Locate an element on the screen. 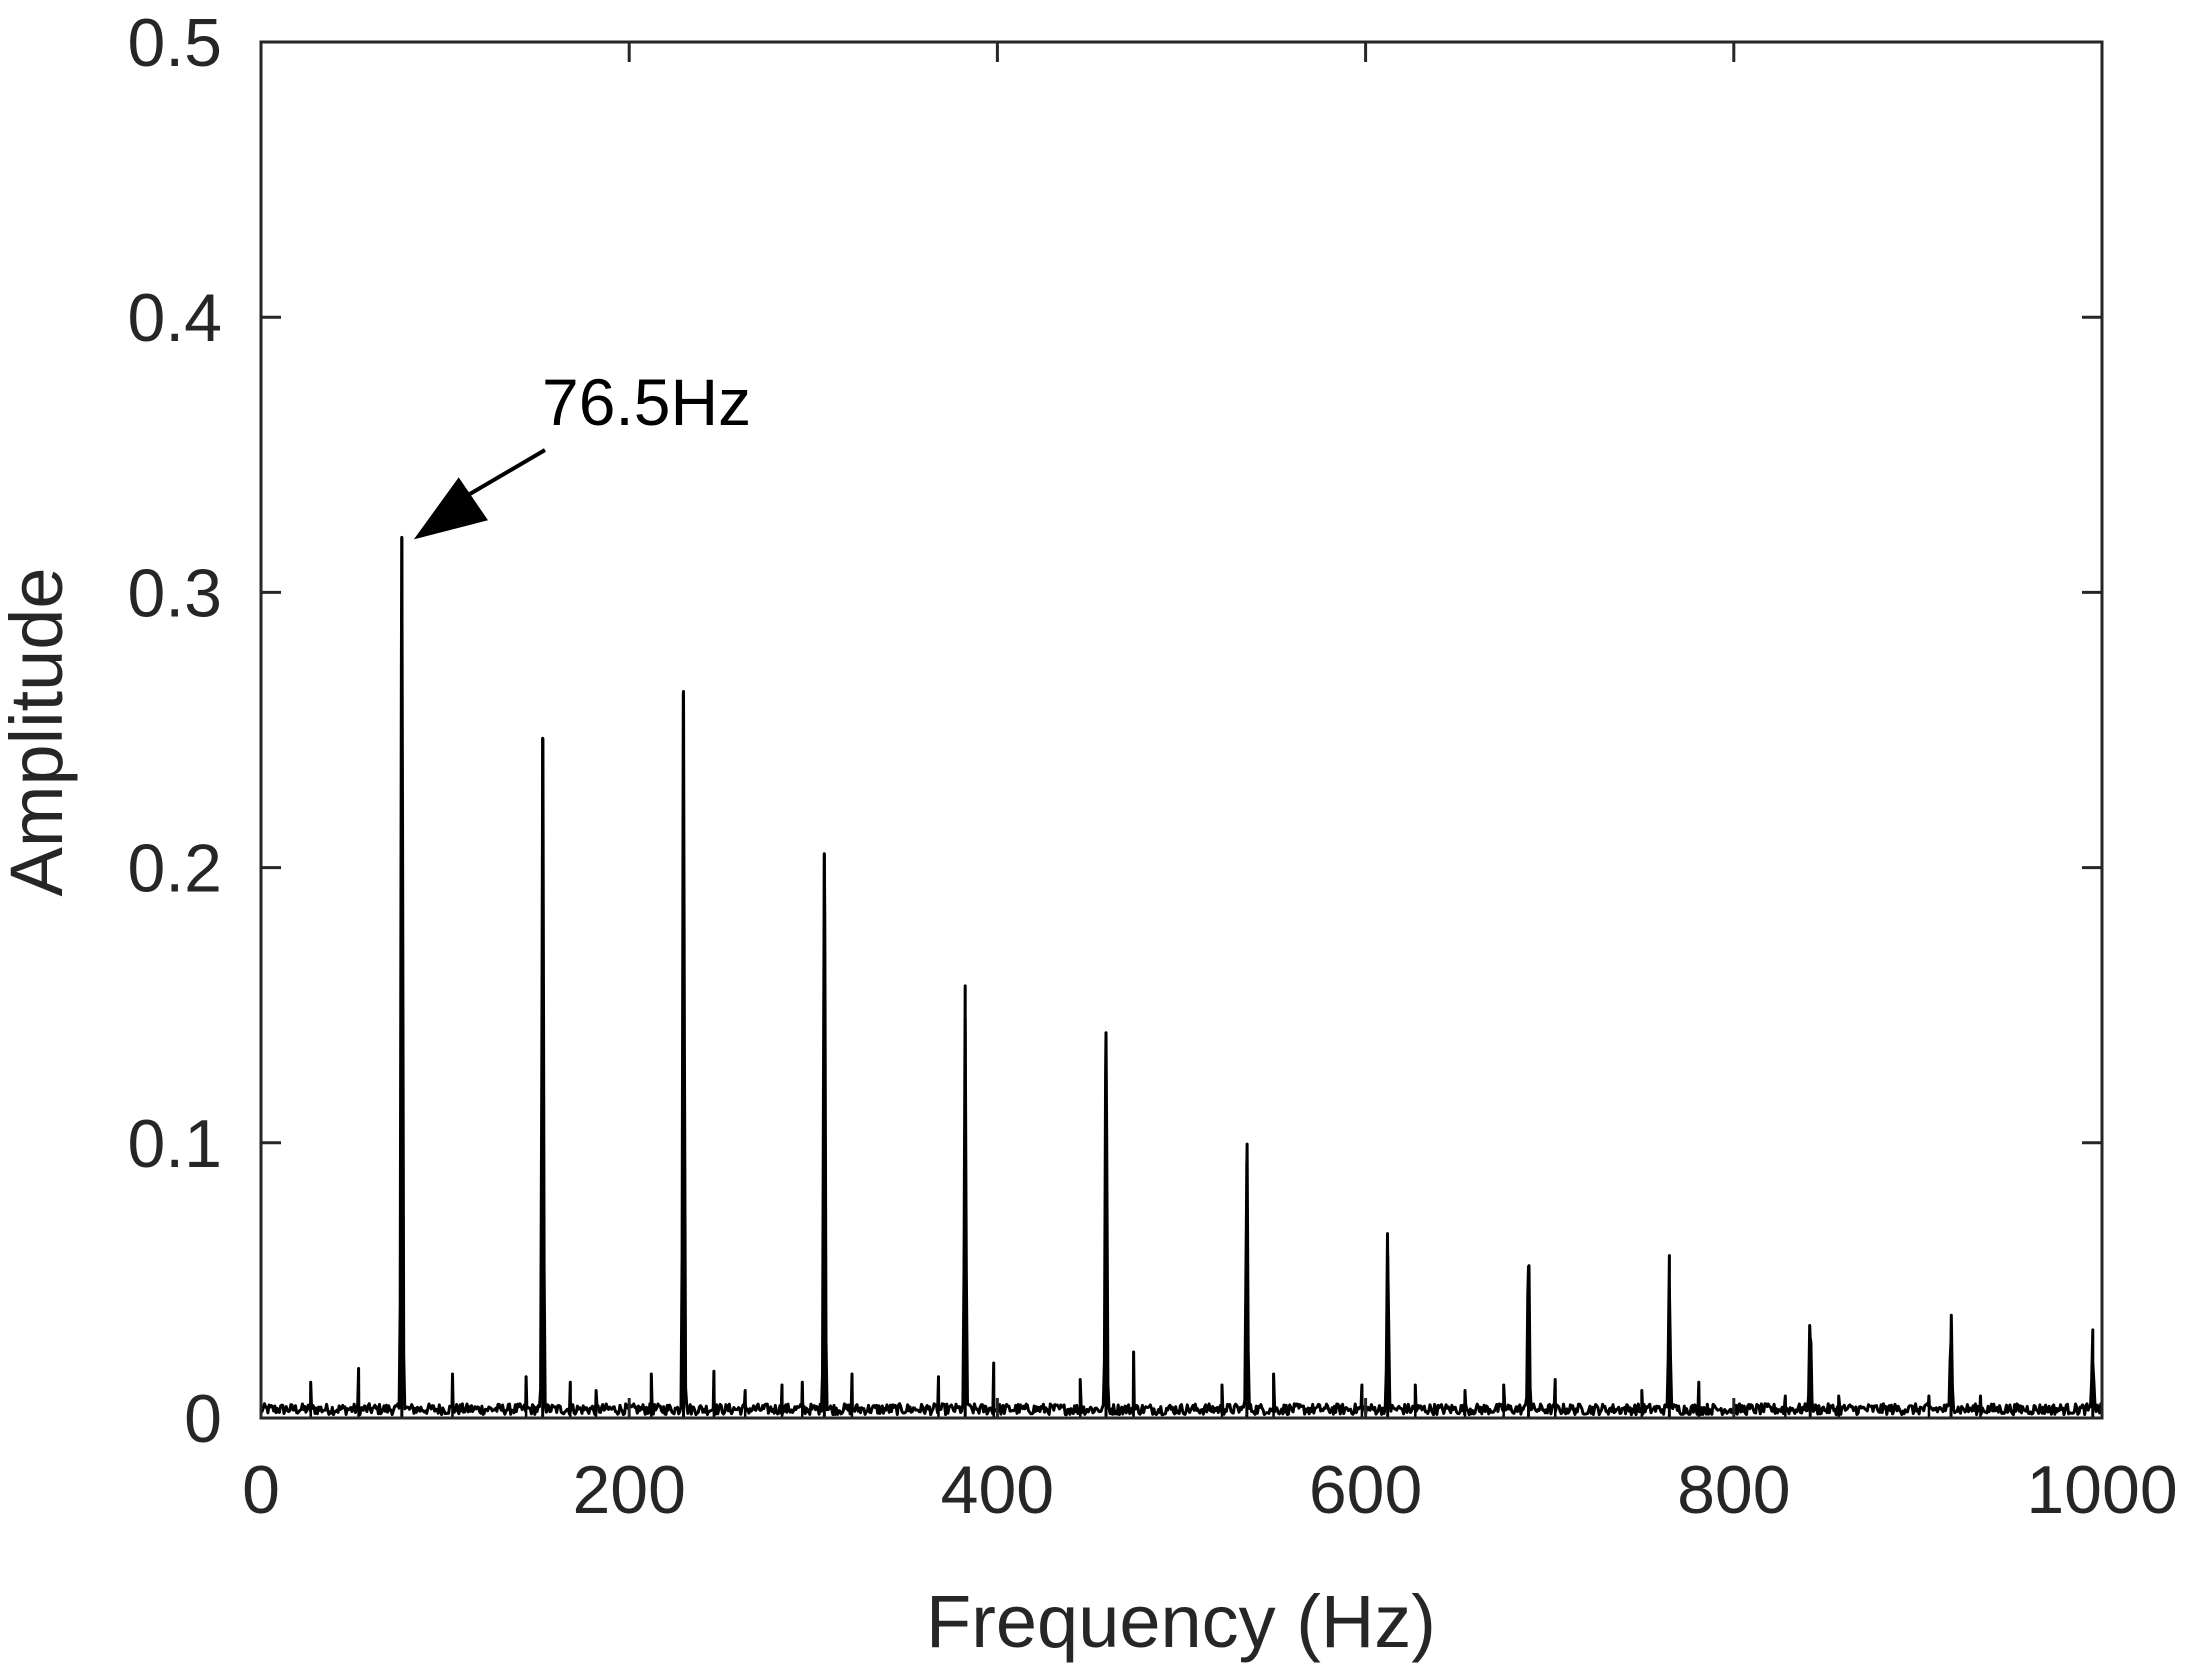 The image size is (2190, 1677). y-tick-label: 0.5 is located at coordinates (174, 43).